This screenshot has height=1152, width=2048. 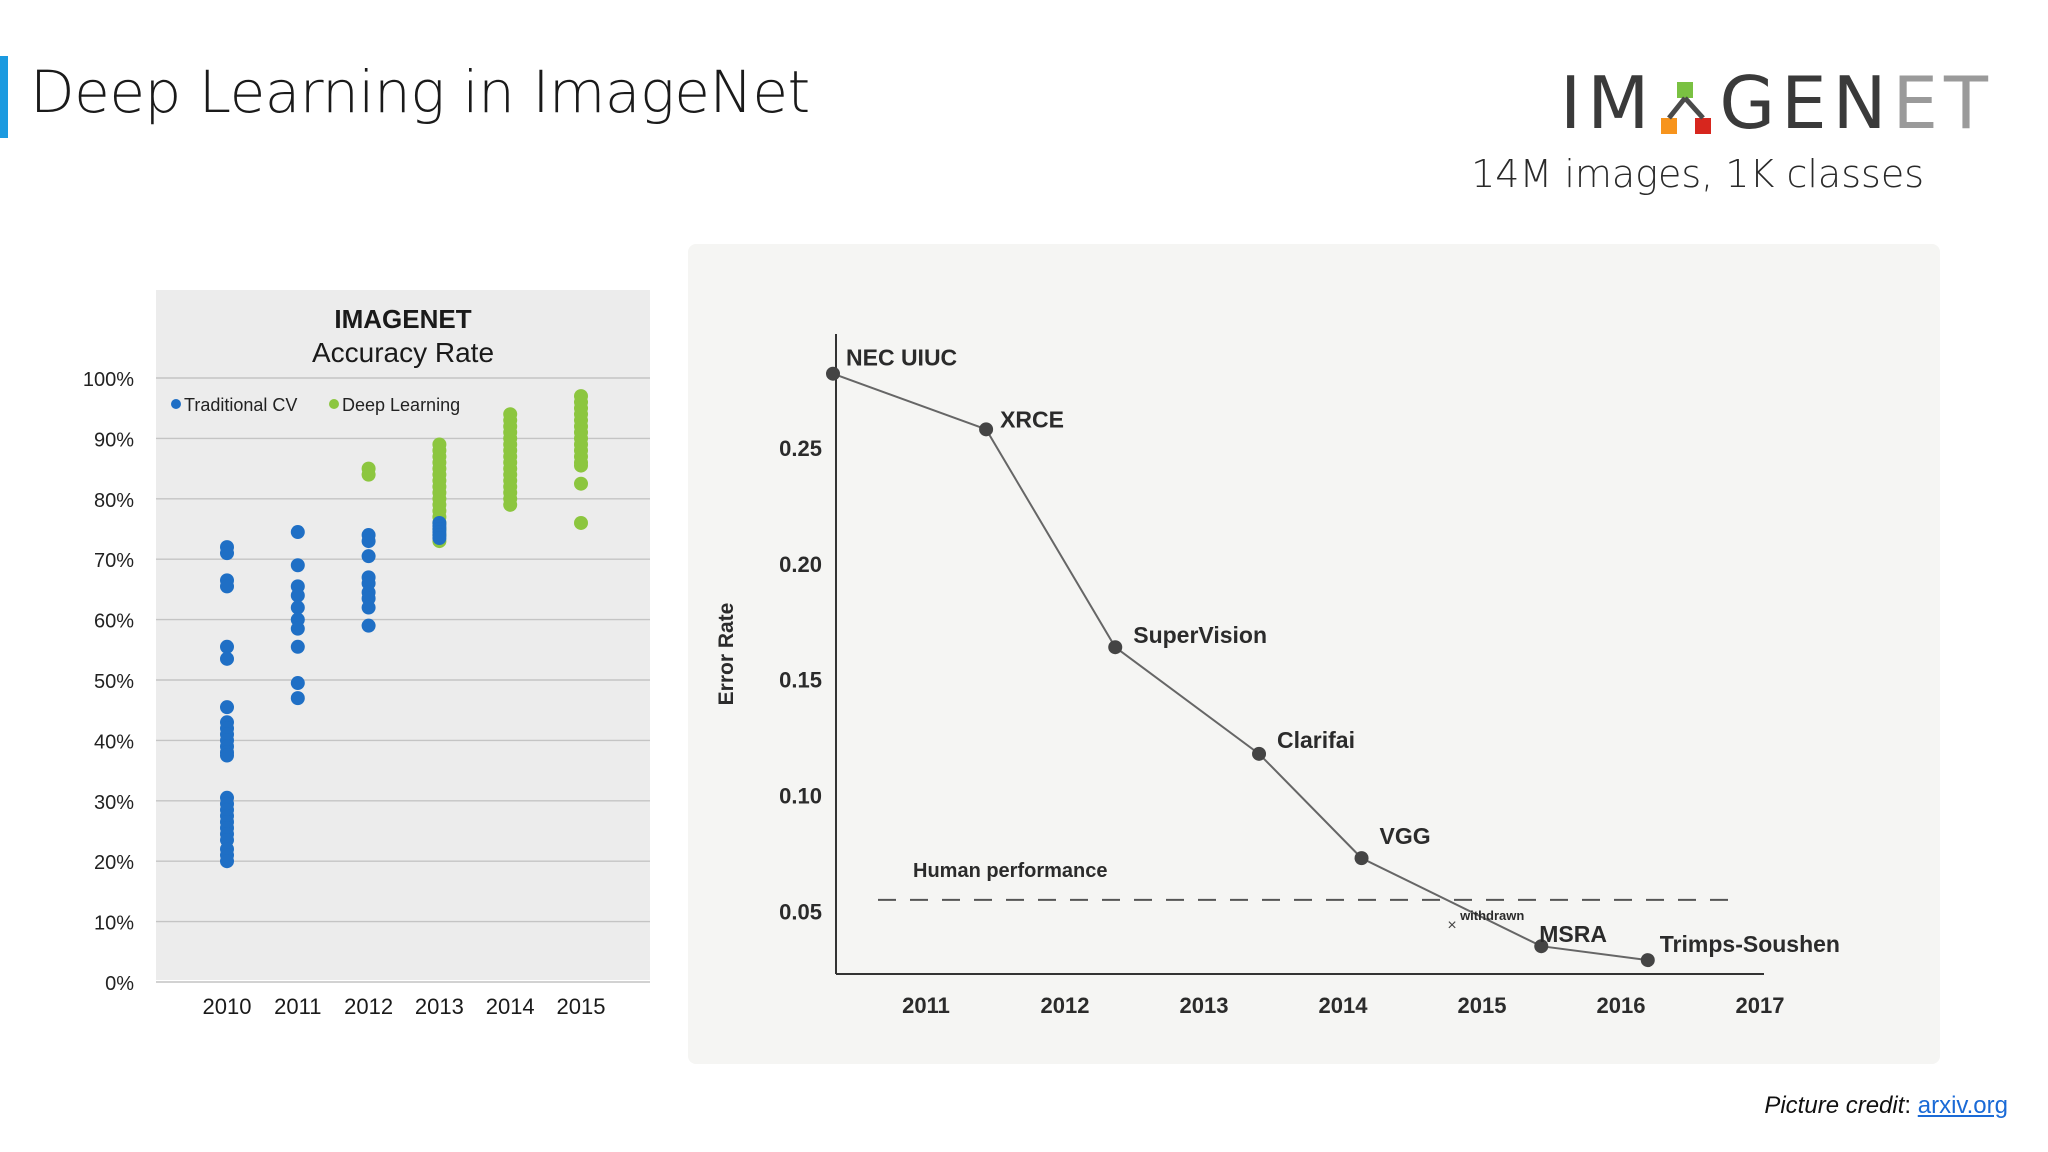 What do you see at coordinates (114, 863) in the screenshot?
I see `y-tick-label: 20%` at bounding box center [114, 863].